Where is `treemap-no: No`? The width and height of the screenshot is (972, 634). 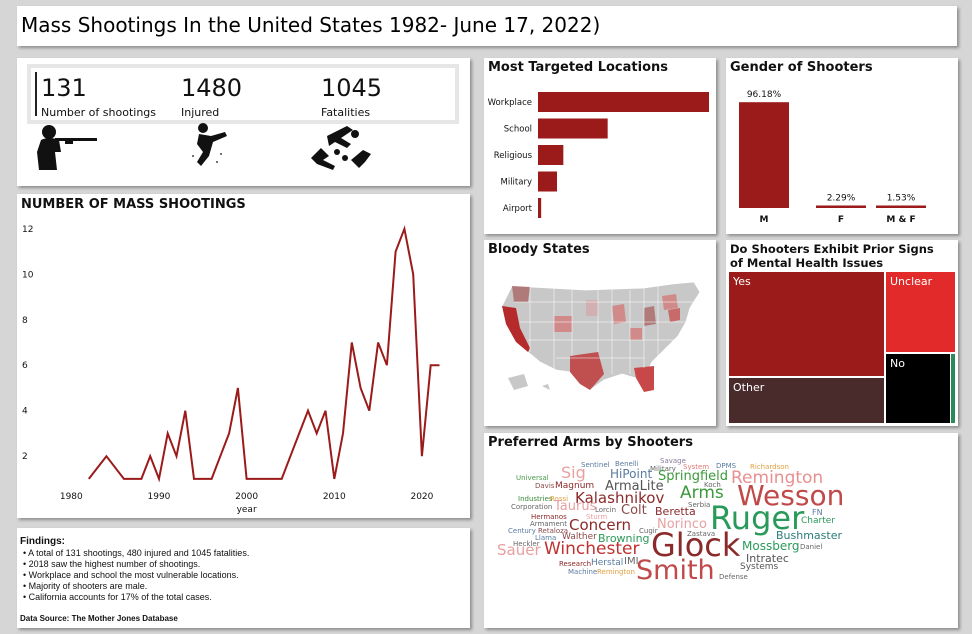 treemap-no: No is located at coordinates (918, 388).